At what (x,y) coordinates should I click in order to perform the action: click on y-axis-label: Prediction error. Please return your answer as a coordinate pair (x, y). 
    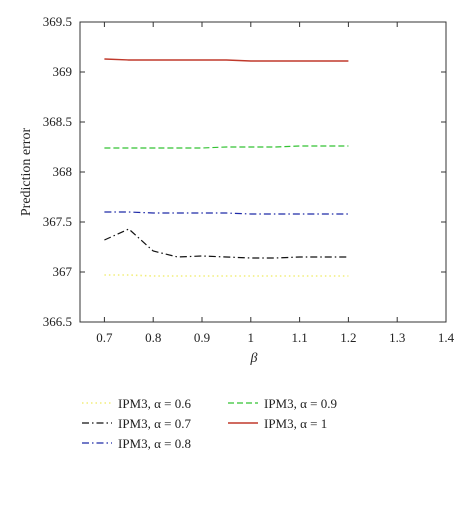
    Looking at the image, I should click on (26, 172).